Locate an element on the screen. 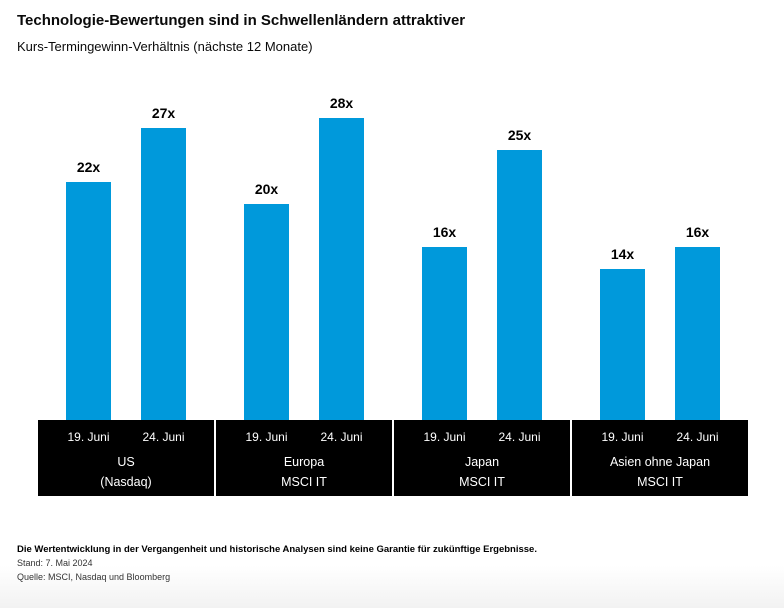  bar-value-label: 20x is located at coordinates (266, 189).